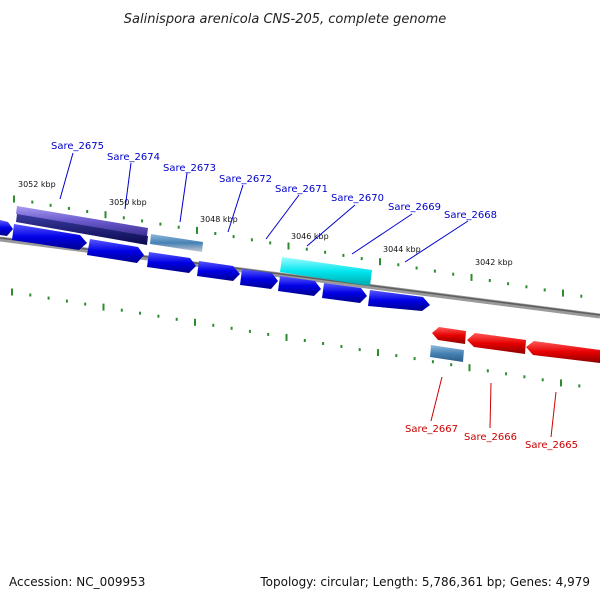 This screenshot has width=600, height=600. What do you see at coordinates (245, 179) in the screenshot?
I see `gene-label-sare-2672: Sare_2672` at bounding box center [245, 179].